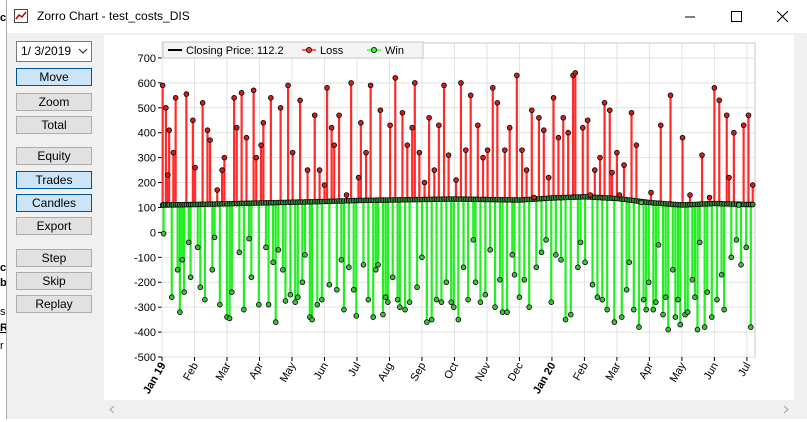 This screenshot has height=422, width=807. What do you see at coordinates (3, 268) in the screenshot?
I see `background-text-2: c` at bounding box center [3, 268].